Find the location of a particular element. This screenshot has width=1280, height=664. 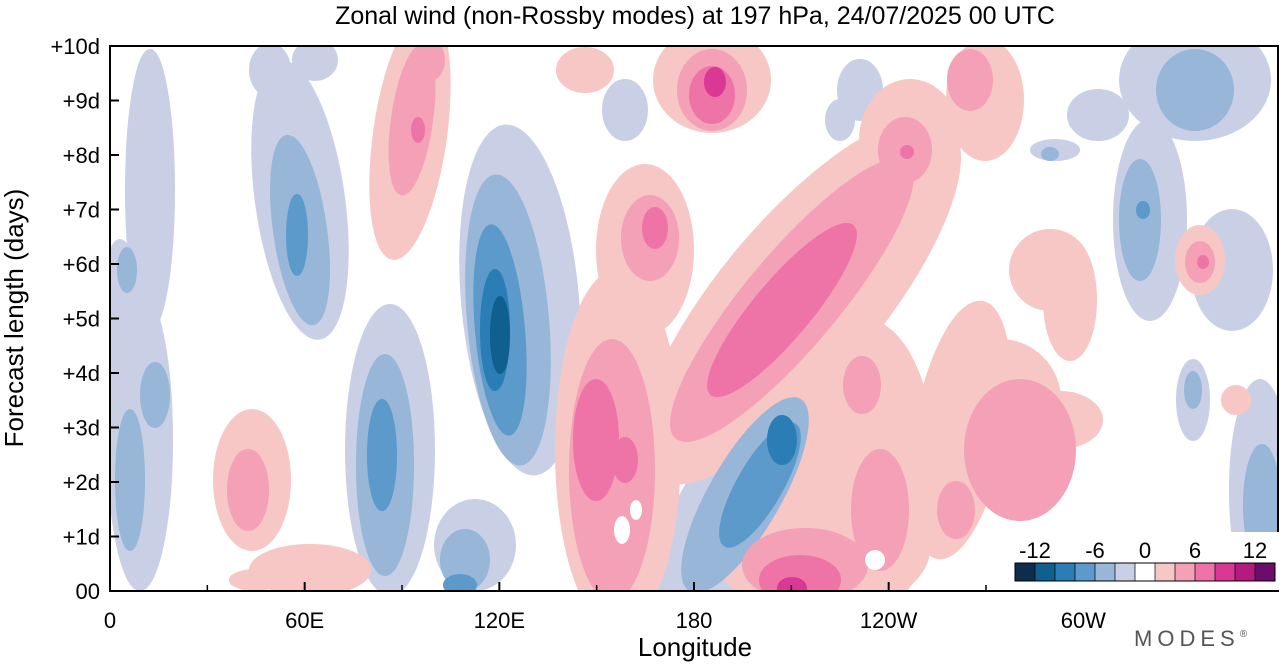

y-tick-label: +2d is located at coordinates (81, 482).